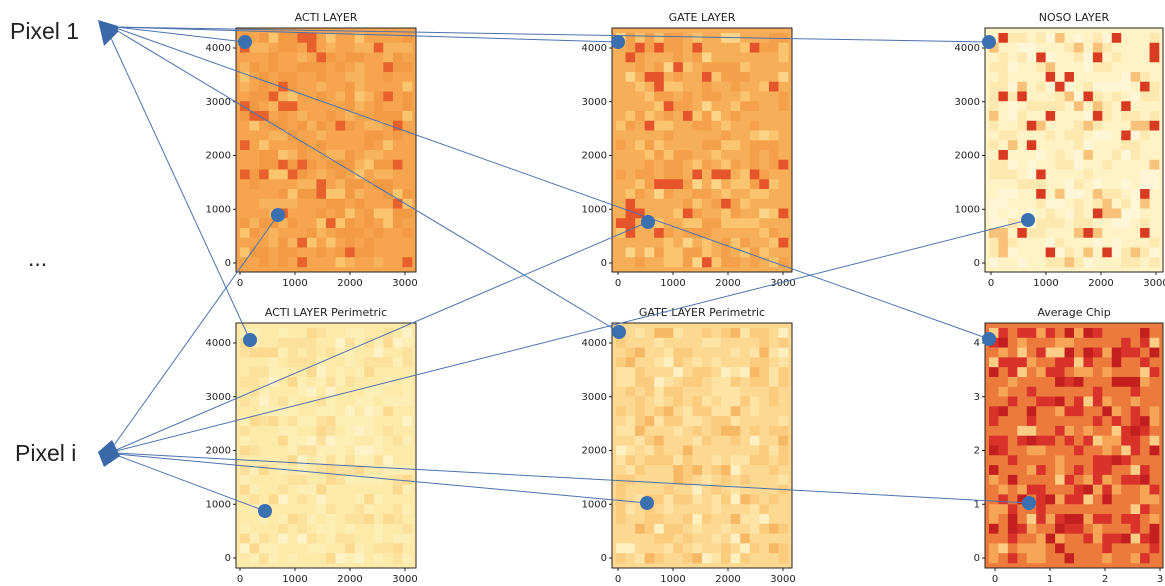 This screenshot has height=586, width=1165. Describe the element at coordinates (381, 478) in the screenshot. I see `link` at that location.